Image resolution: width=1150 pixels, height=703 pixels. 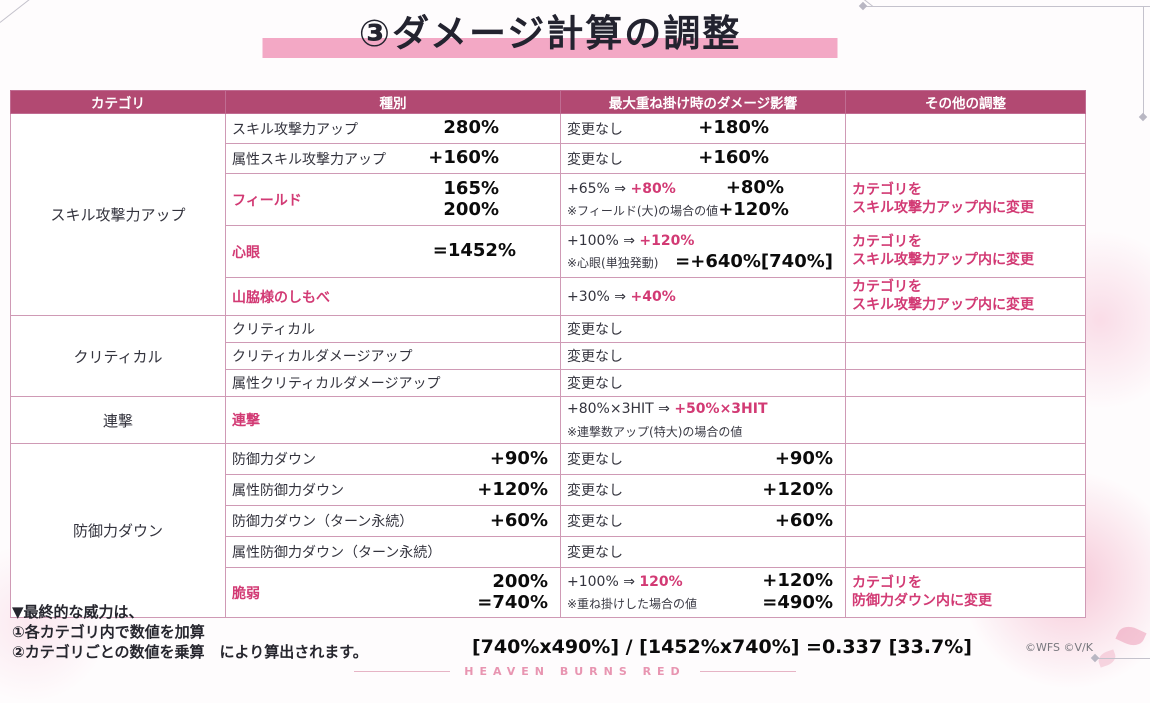 What do you see at coordinates (965, 102) in the screenshot?
I see `col-header-other: その他の調整` at bounding box center [965, 102].